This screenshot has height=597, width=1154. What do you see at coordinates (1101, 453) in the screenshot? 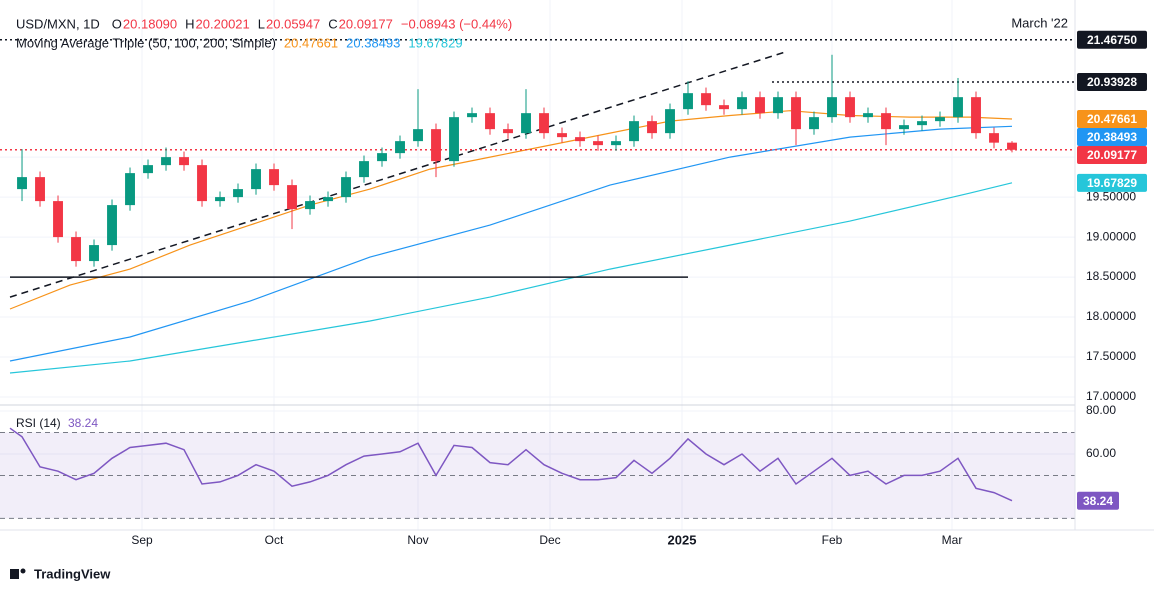
I see `y-tick-label: 60.00` at bounding box center [1101, 453].